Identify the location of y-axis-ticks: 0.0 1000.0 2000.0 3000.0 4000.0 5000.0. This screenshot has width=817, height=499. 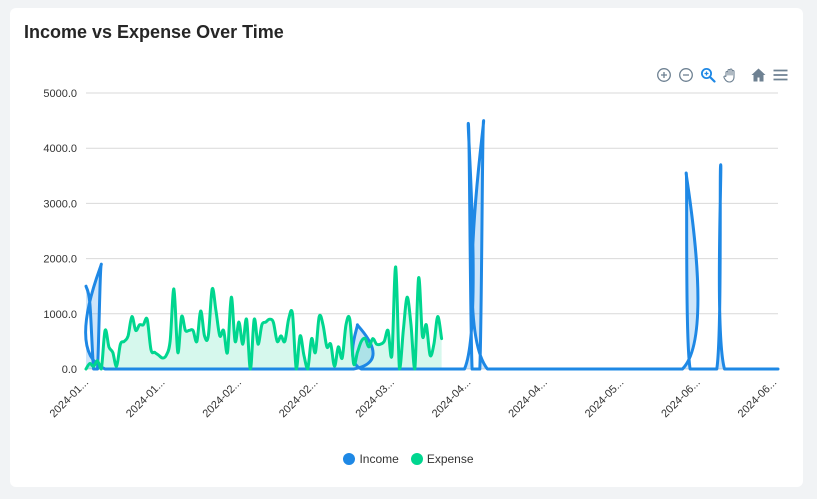
(60, 232).